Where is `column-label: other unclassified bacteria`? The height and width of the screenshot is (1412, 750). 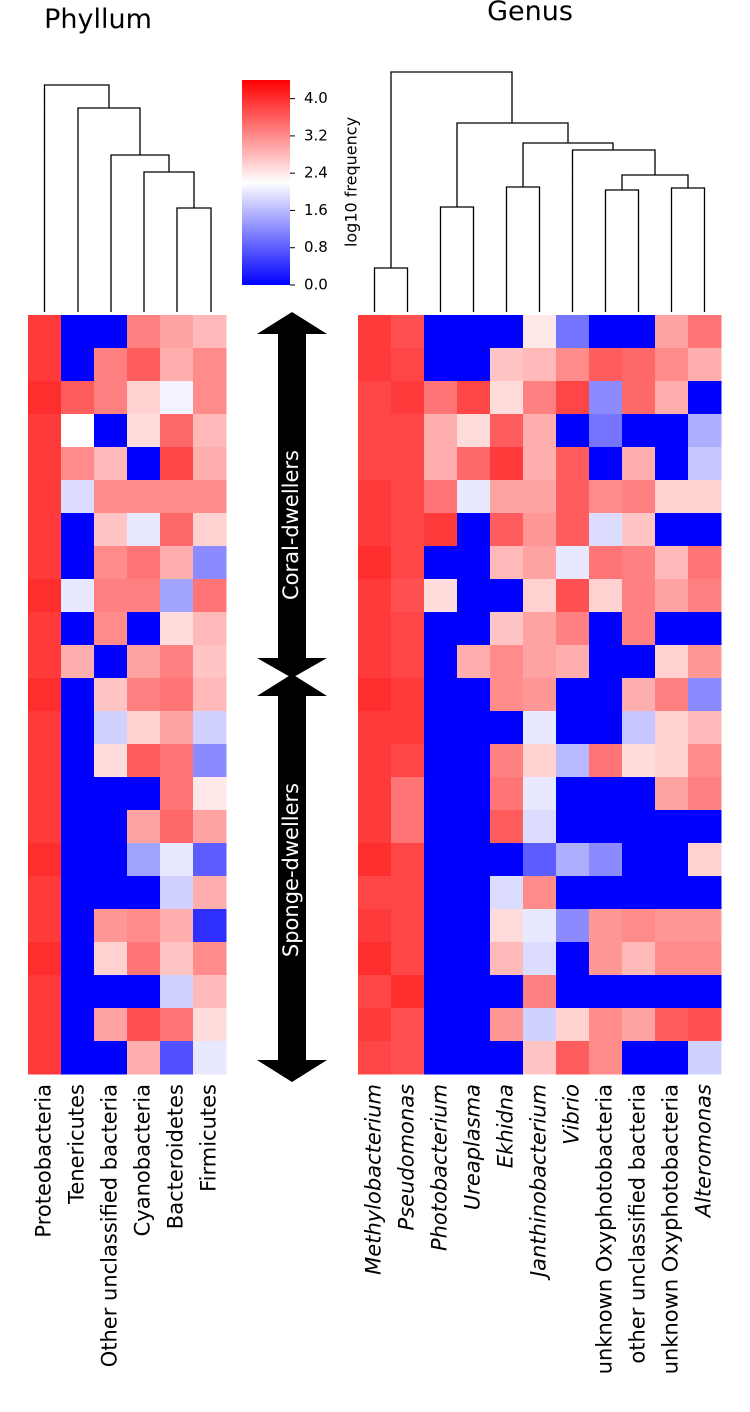
column-label: other unclassified bacteria is located at coordinates (638, 1224).